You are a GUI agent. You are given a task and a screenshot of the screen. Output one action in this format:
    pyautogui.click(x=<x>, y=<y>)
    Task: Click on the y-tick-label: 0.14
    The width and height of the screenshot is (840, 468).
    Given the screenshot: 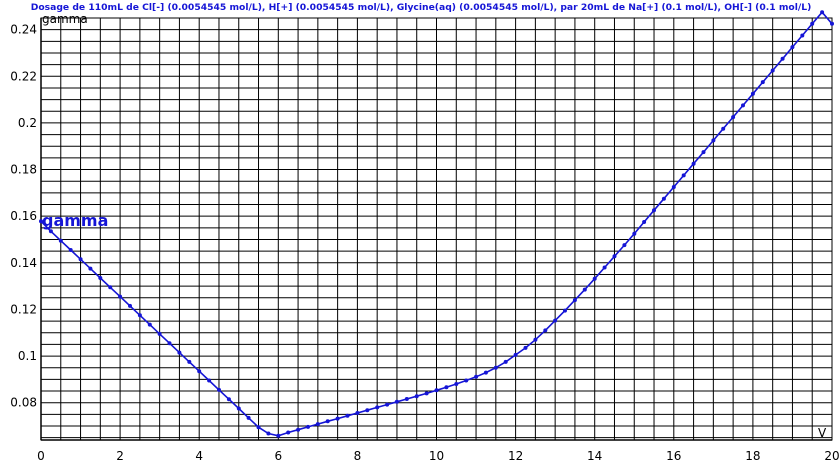 What is the action you would take?
    pyautogui.click(x=23, y=263)
    